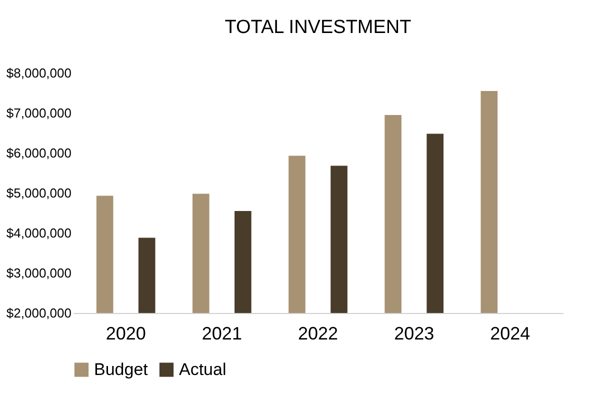  Describe the element at coordinates (39, 233) in the screenshot. I see `y-tick-label: $4,000,000` at that location.